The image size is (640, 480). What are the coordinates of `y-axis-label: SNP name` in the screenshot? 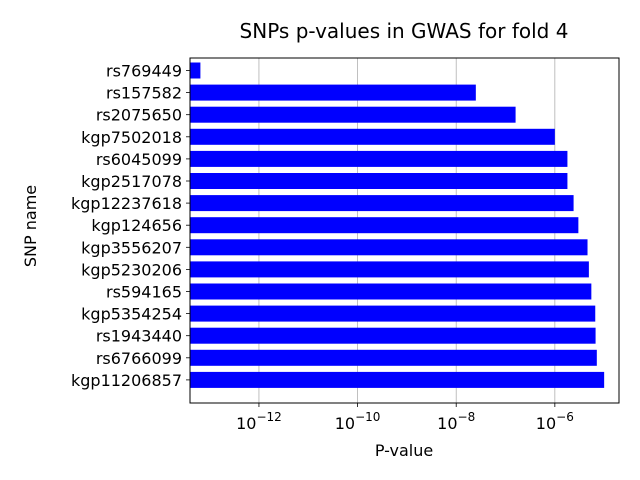 It's located at (30, 226).